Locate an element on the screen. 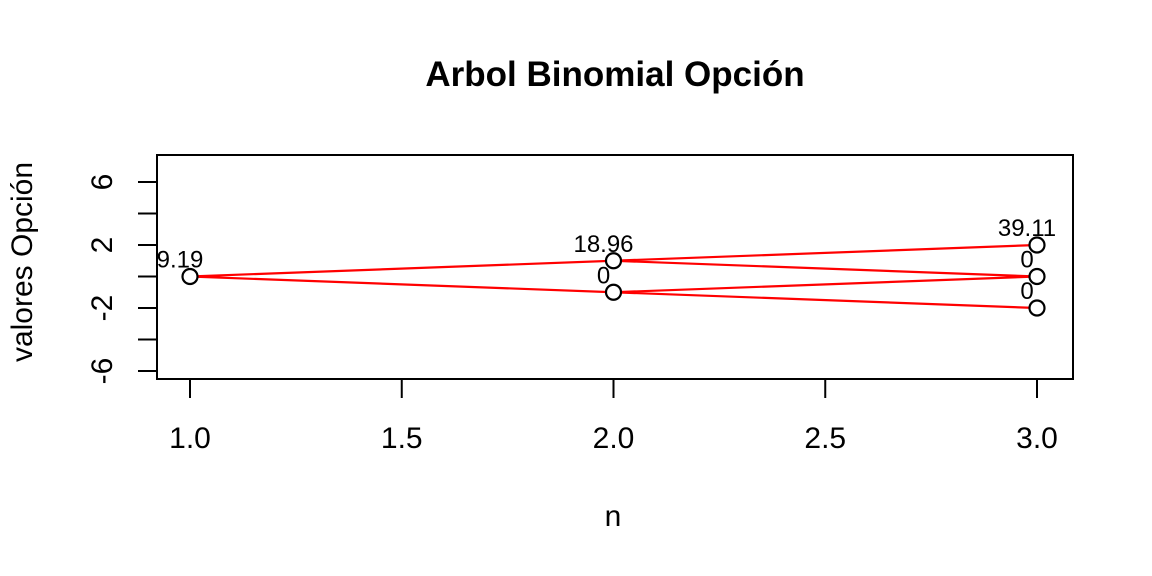 Image resolution: width=1152 pixels, height=576 pixels. x-tick-label: 2.5 is located at coordinates (825, 438).